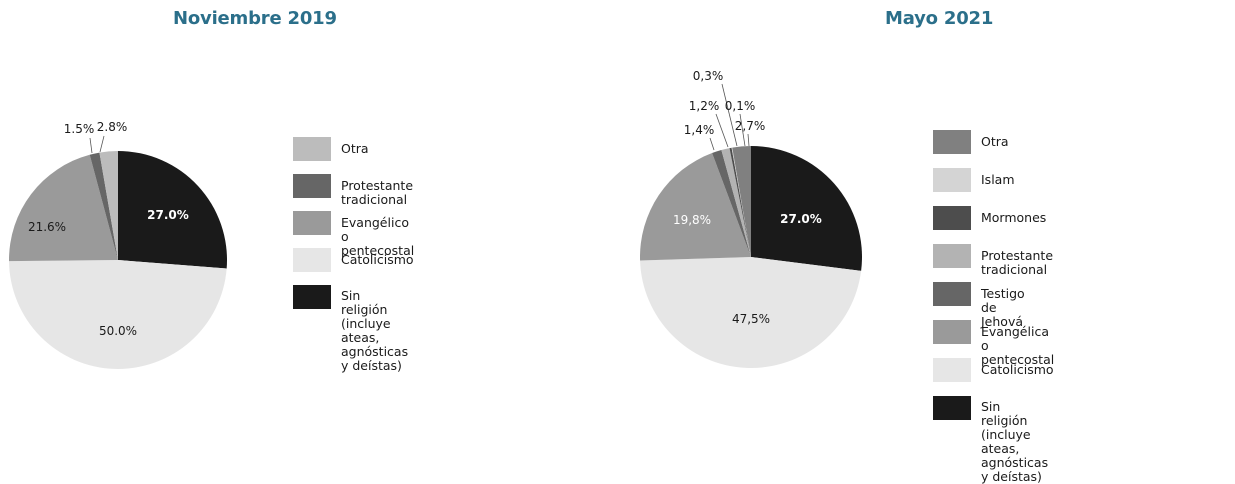 The height and width of the screenshot is (484, 1235). What do you see at coordinates (750, 126) in the screenshot?
I see `data-label-otra: 2,7%` at bounding box center [750, 126].